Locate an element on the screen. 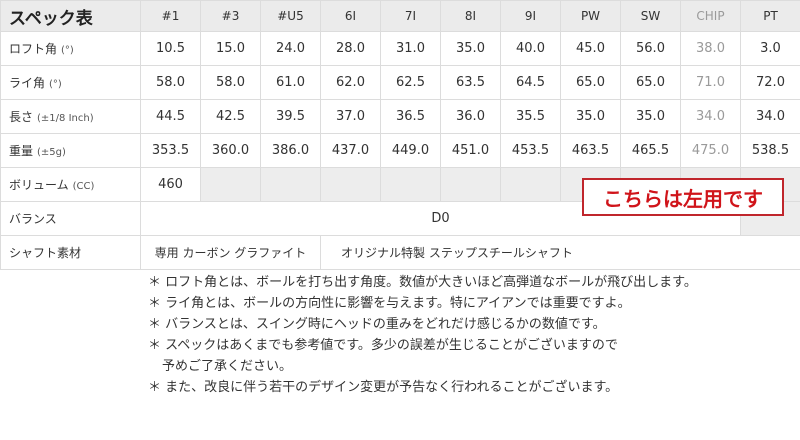  table-cell: 42.5 is located at coordinates (230, 116).